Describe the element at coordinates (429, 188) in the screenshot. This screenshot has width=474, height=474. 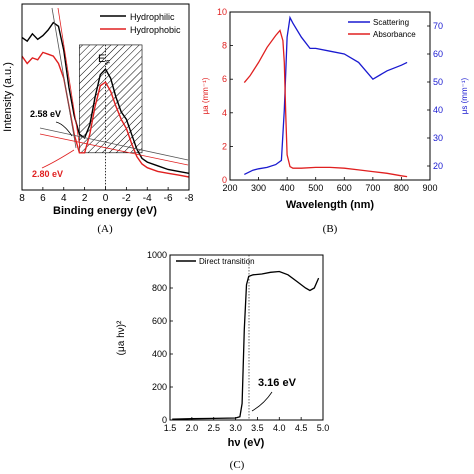
I see `panel-b-x-tick-label: 900` at that location.